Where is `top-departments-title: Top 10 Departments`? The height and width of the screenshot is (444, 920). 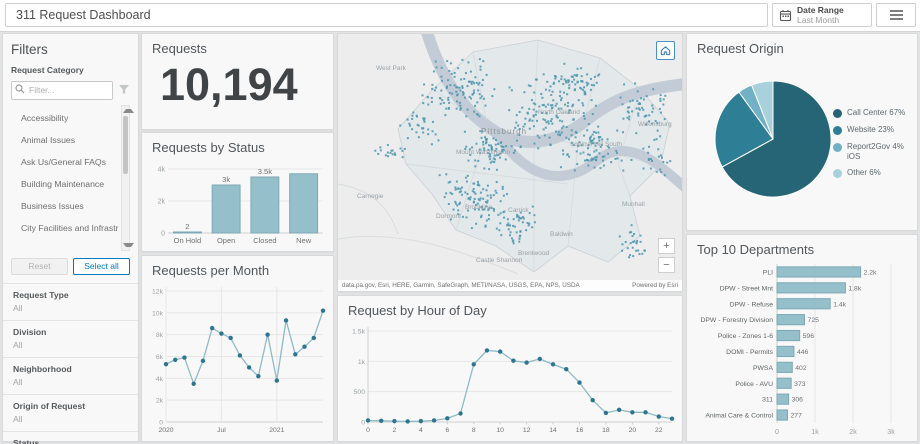 top-departments-title: Top 10 Departments is located at coordinates (756, 249).